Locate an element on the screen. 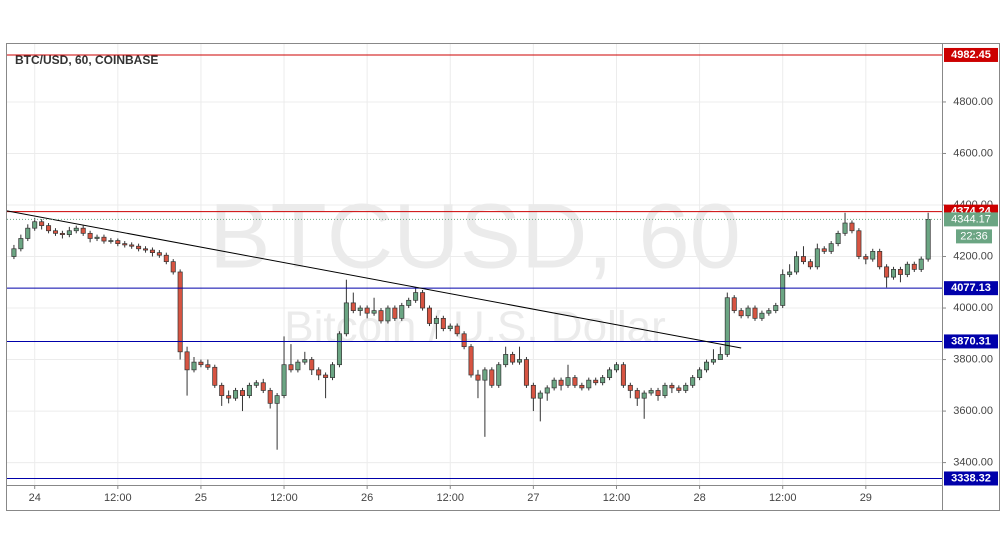 The width and height of the screenshot is (1002, 547). watermark: BTCUSD, 60 is located at coordinates (475, 236).